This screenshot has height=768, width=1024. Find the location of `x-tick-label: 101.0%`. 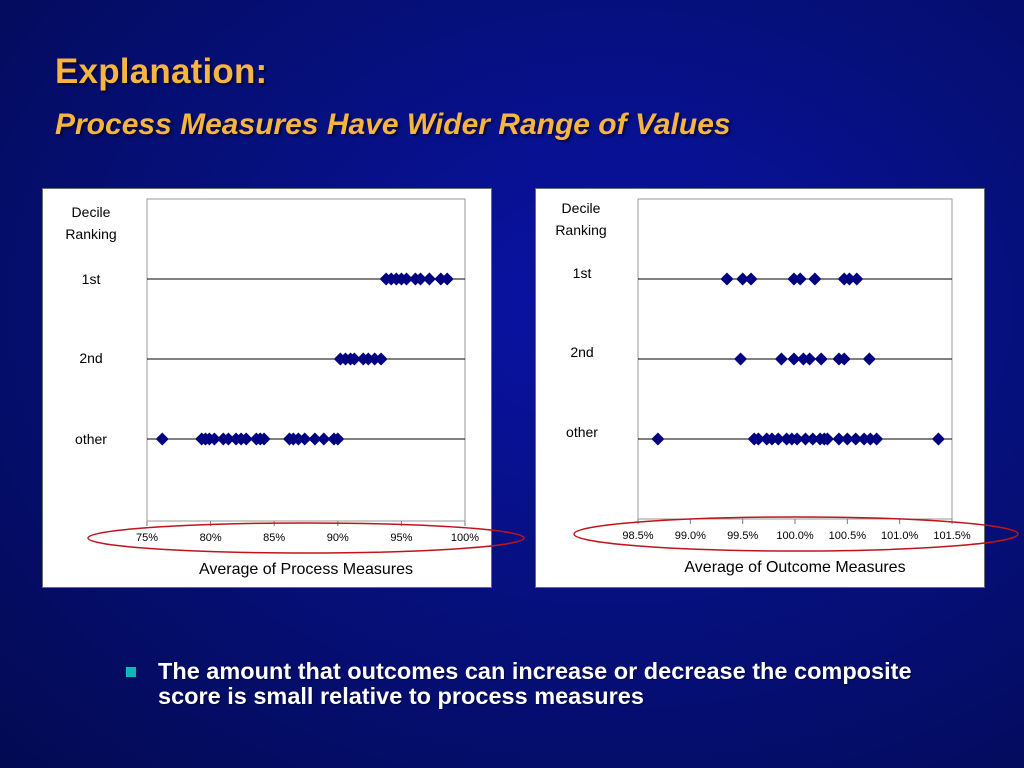

x-tick-label: 101.0% is located at coordinates (900, 536).